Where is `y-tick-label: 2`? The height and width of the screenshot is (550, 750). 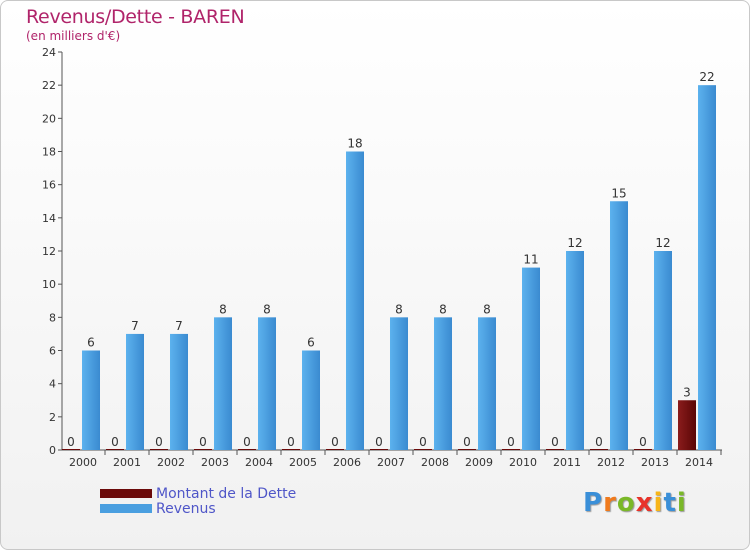
y-tick-label: 2 is located at coordinates (52, 417).